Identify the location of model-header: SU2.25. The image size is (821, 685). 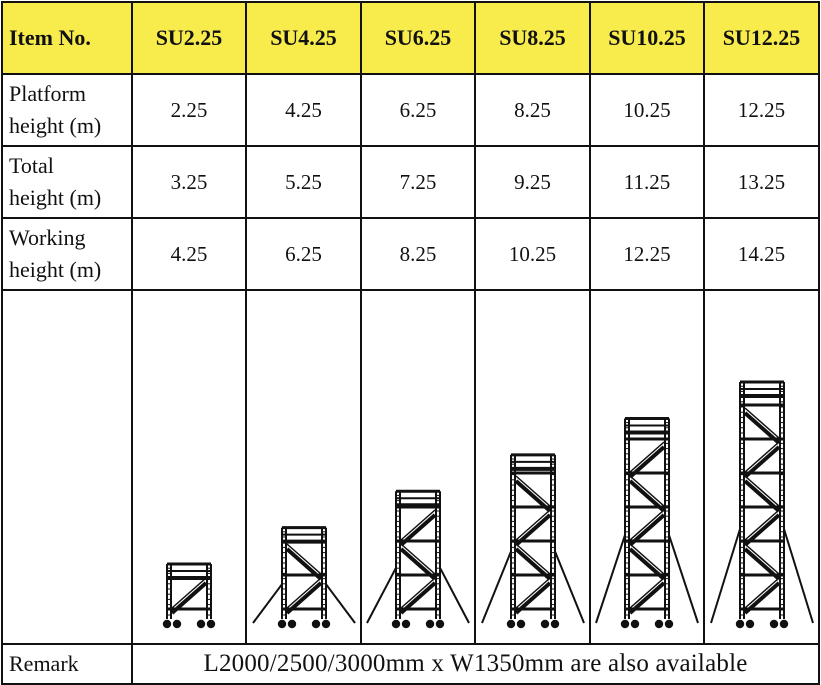
(189, 38).